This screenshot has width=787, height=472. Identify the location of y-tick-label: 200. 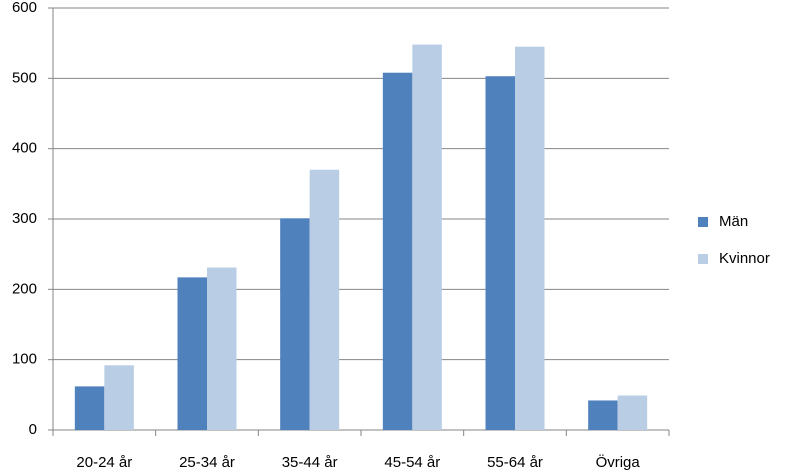
(24, 288).